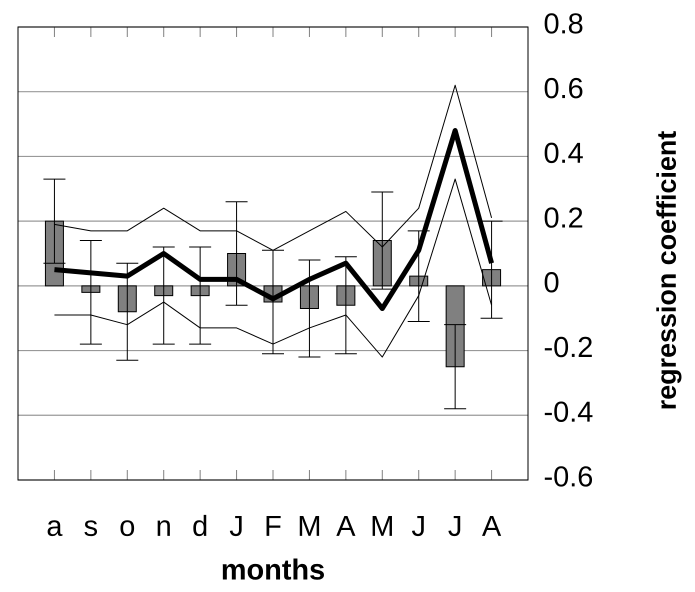  I want to click on x-tick-label: d, so click(199, 525).